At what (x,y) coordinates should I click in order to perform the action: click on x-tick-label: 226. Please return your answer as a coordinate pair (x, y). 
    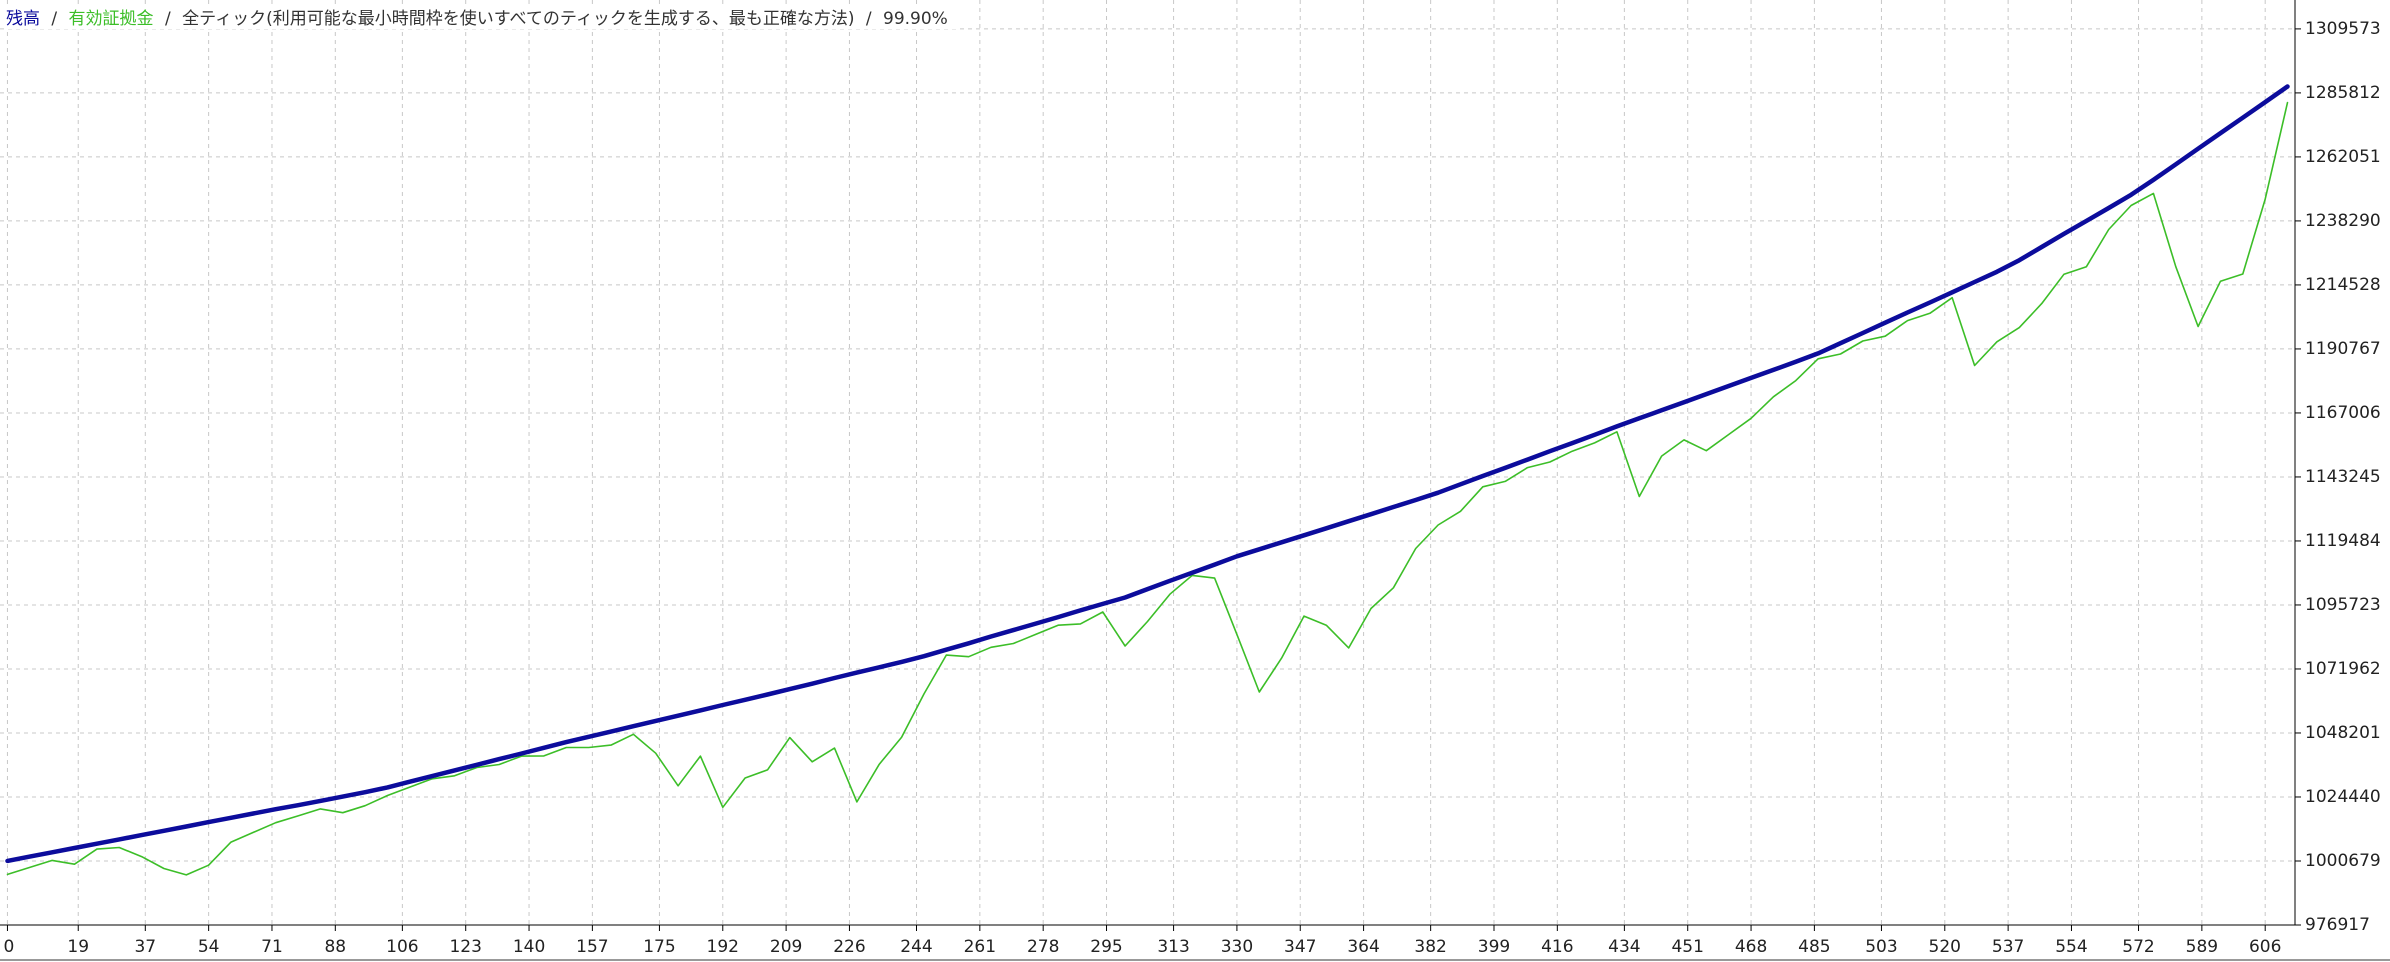
    Looking at the image, I should click on (849, 947).